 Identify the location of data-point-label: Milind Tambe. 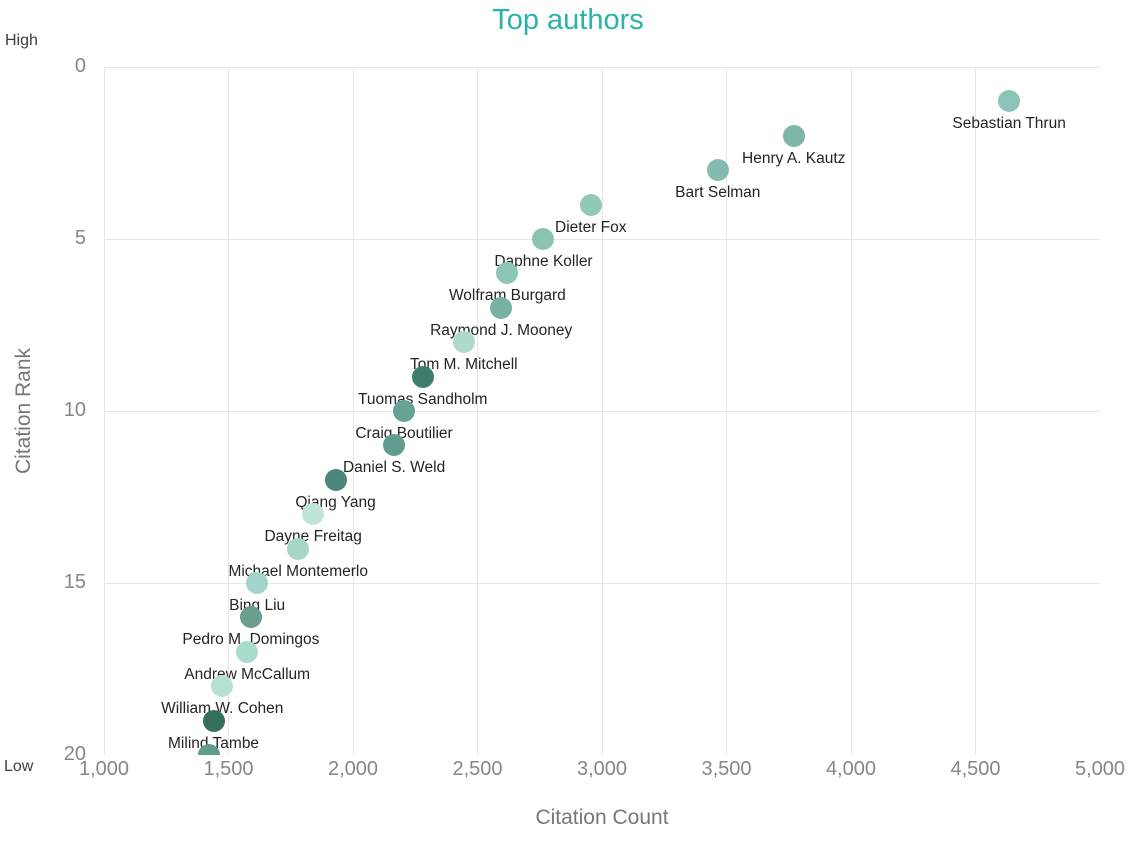
(214, 743).